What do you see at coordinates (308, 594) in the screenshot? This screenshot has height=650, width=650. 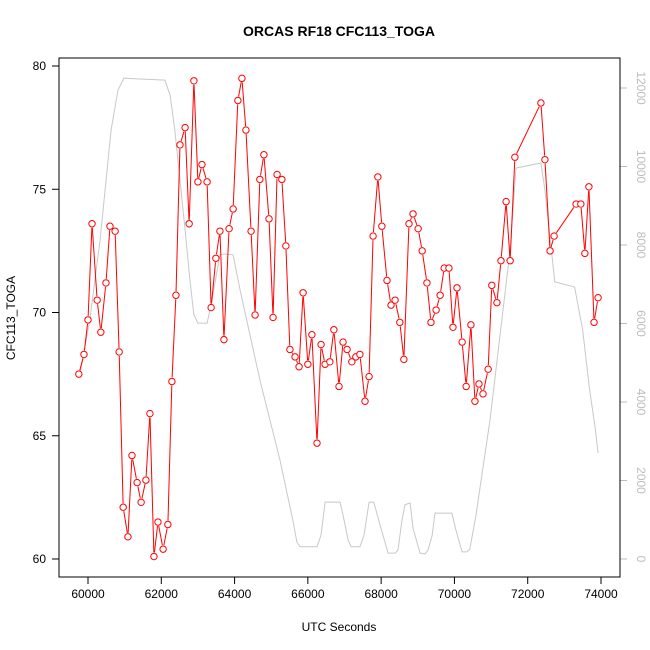 I see `x-tick-label: 66000` at bounding box center [308, 594].